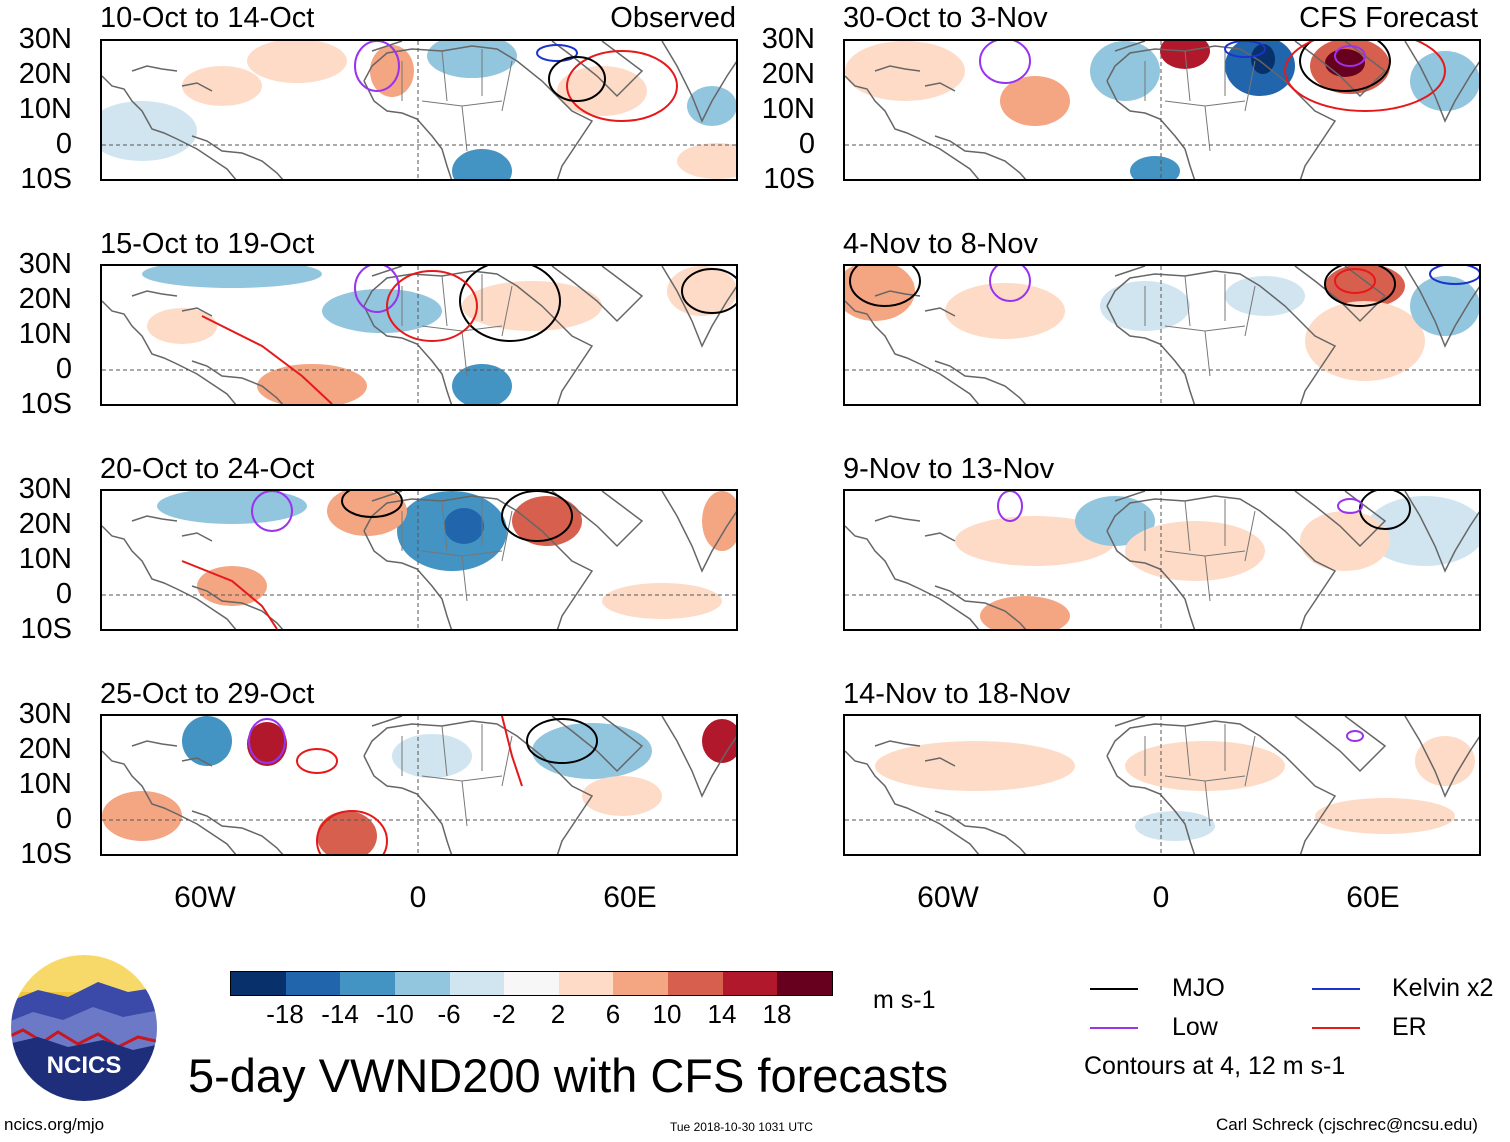  Describe the element at coordinates (84, 1028) in the screenshot. I see `ncics-logo: NCICS` at that location.